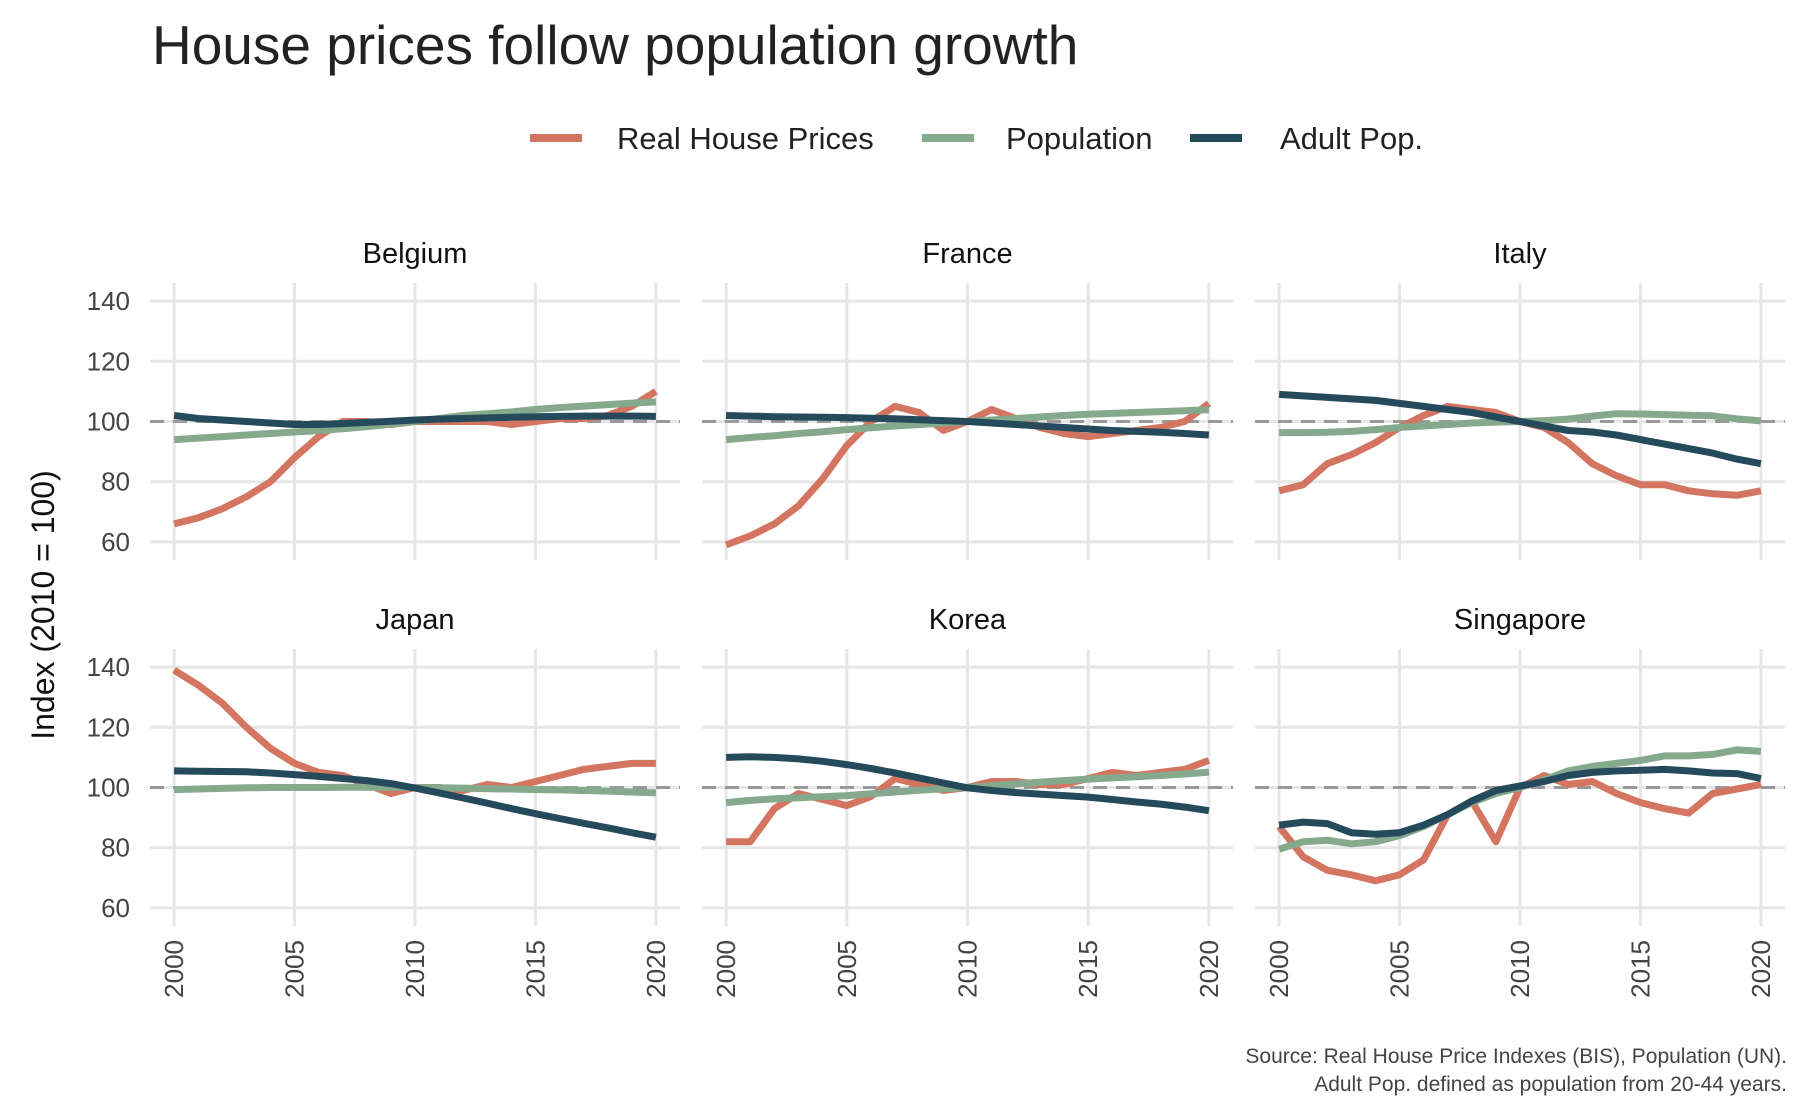  What do you see at coordinates (1520, 254) in the screenshot?
I see `panel-title-italy: Italy` at bounding box center [1520, 254].